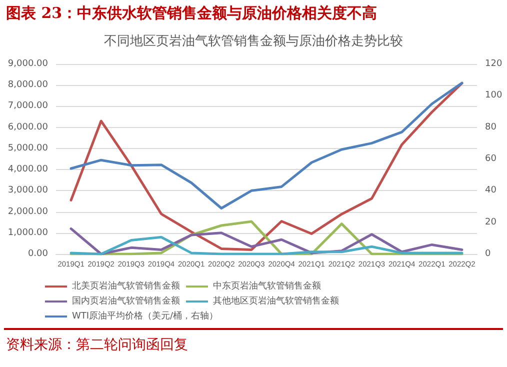  I want to click on legend-label: 北美页岩油气软管销售金额, so click(126, 286).